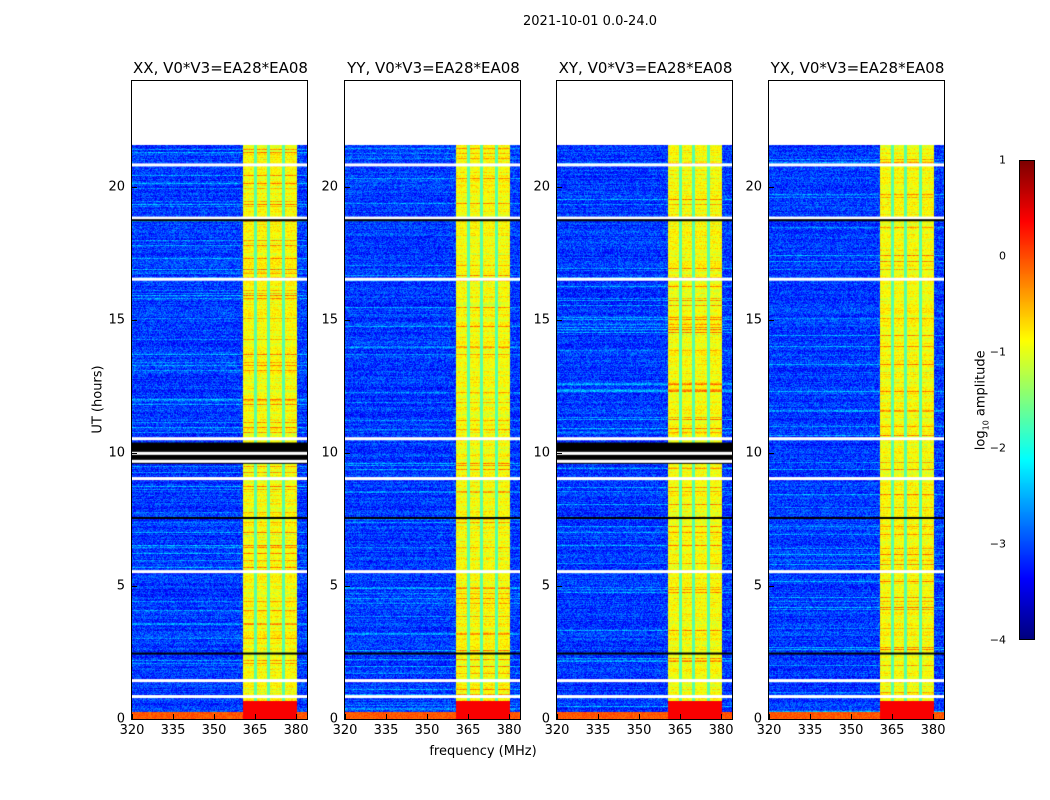  What do you see at coordinates (997, 448) in the screenshot?
I see `colorbar-tick-label: −2` at bounding box center [997, 448].